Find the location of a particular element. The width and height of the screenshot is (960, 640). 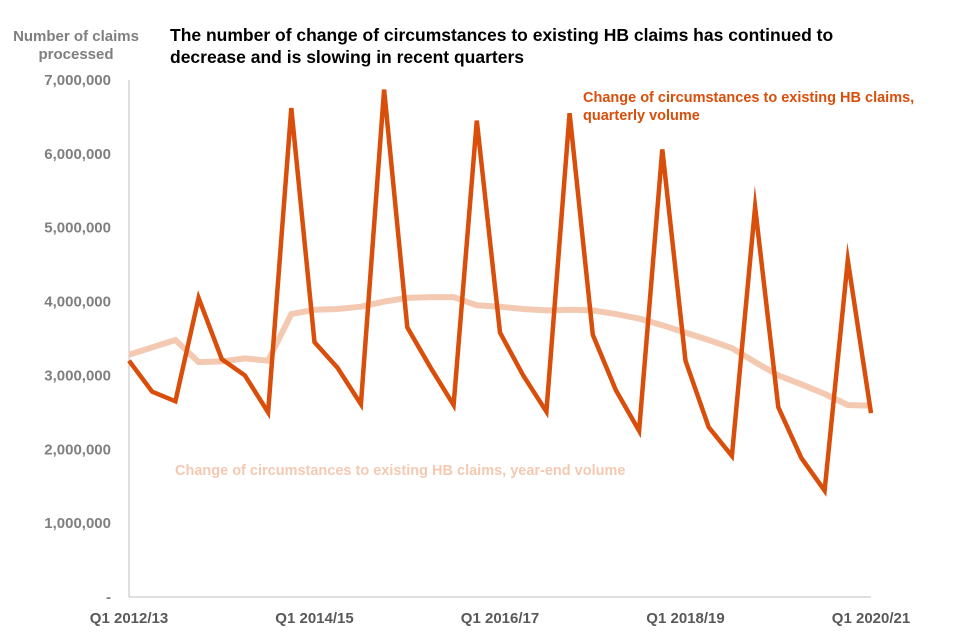

x-tick-label: Q1 2018/19 is located at coordinates (685, 618).